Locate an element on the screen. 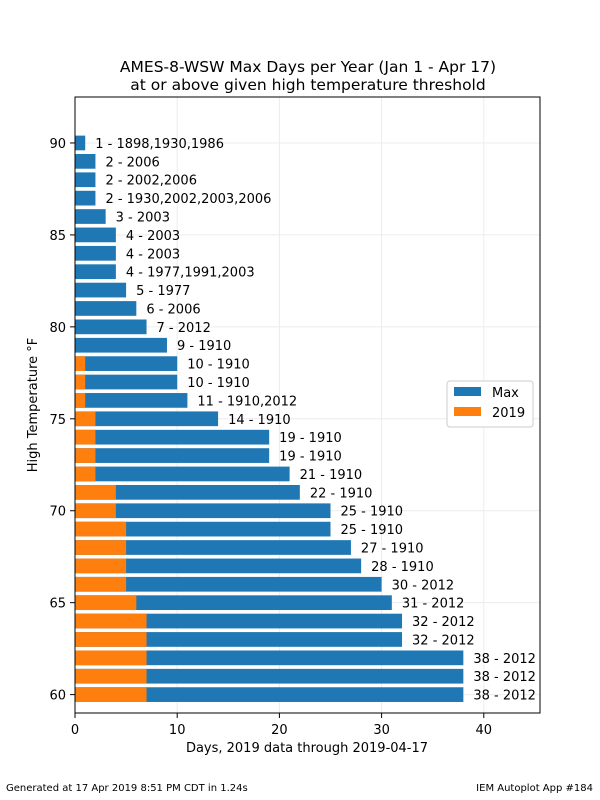 The width and height of the screenshot is (600, 800). y-tick-label: 90 is located at coordinates (57, 144).